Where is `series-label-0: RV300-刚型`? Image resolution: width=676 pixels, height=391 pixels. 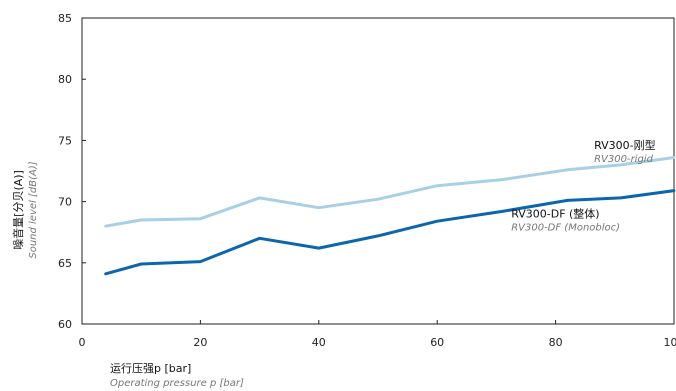 series-label-0: RV300-刚型 is located at coordinates (625, 145).